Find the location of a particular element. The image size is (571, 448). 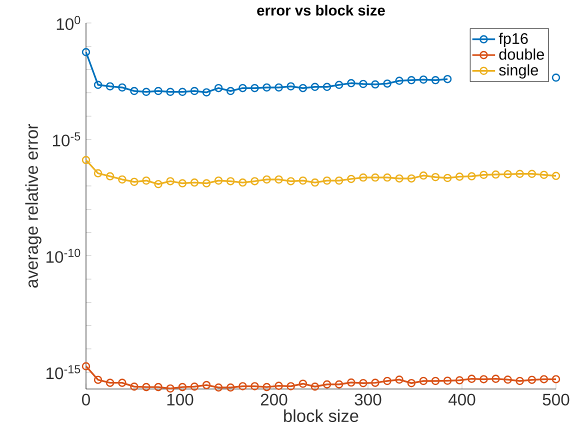

y-axis-title: average relative error is located at coordinates (33, 206).